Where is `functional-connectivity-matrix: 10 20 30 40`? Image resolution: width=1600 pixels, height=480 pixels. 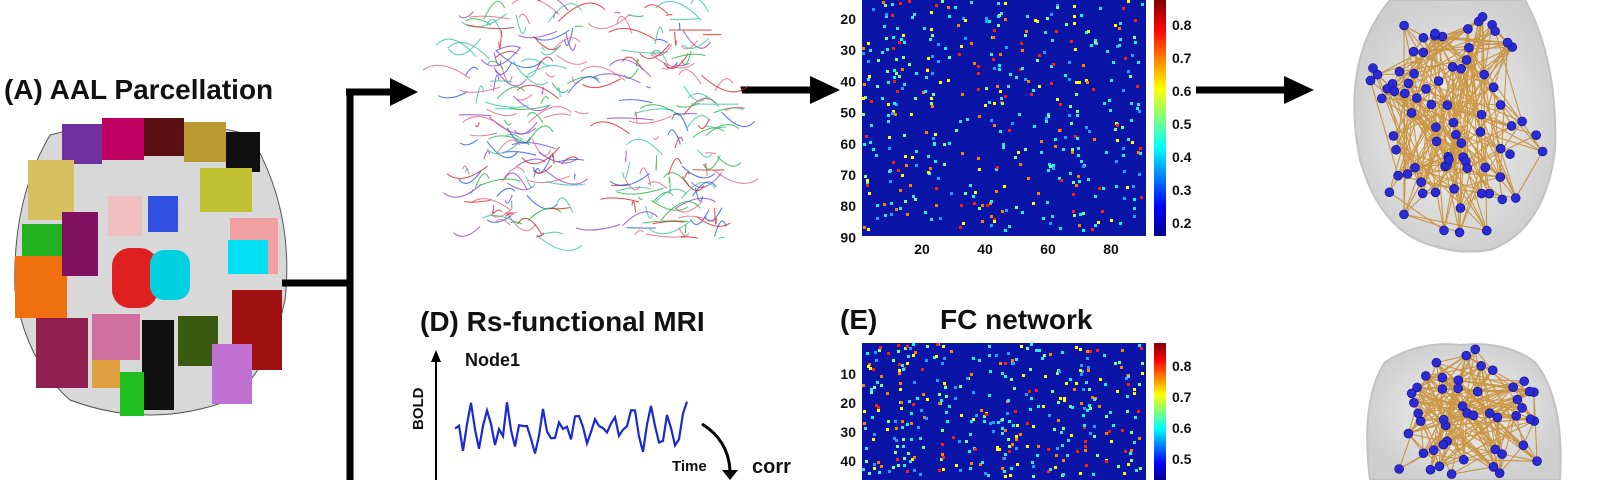
functional-connectivity-matrix: 10 20 30 40 is located at coordinates (993, 411).